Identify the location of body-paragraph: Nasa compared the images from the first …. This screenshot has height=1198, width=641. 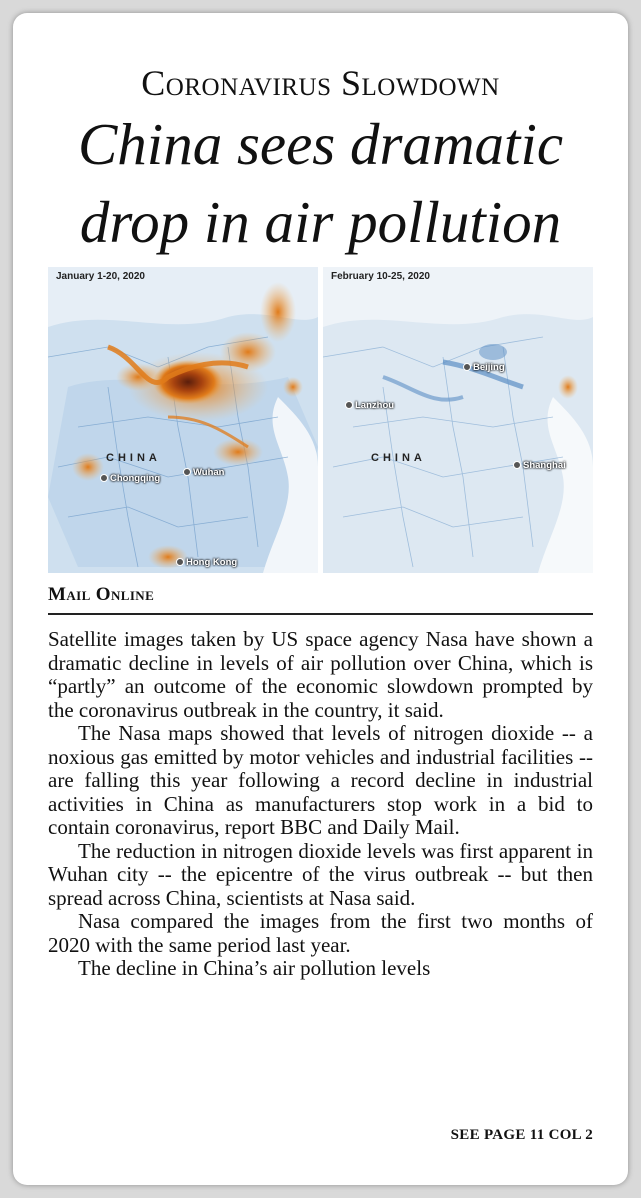
(320, 933).